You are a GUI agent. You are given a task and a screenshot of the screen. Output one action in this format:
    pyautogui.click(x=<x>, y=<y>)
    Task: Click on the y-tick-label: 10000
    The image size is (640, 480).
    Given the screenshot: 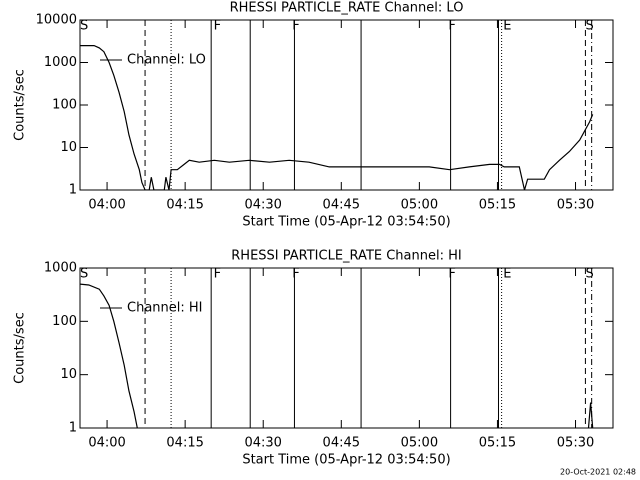 What is the action you would take?
    pyautogui.click(x=56, y=20)
    